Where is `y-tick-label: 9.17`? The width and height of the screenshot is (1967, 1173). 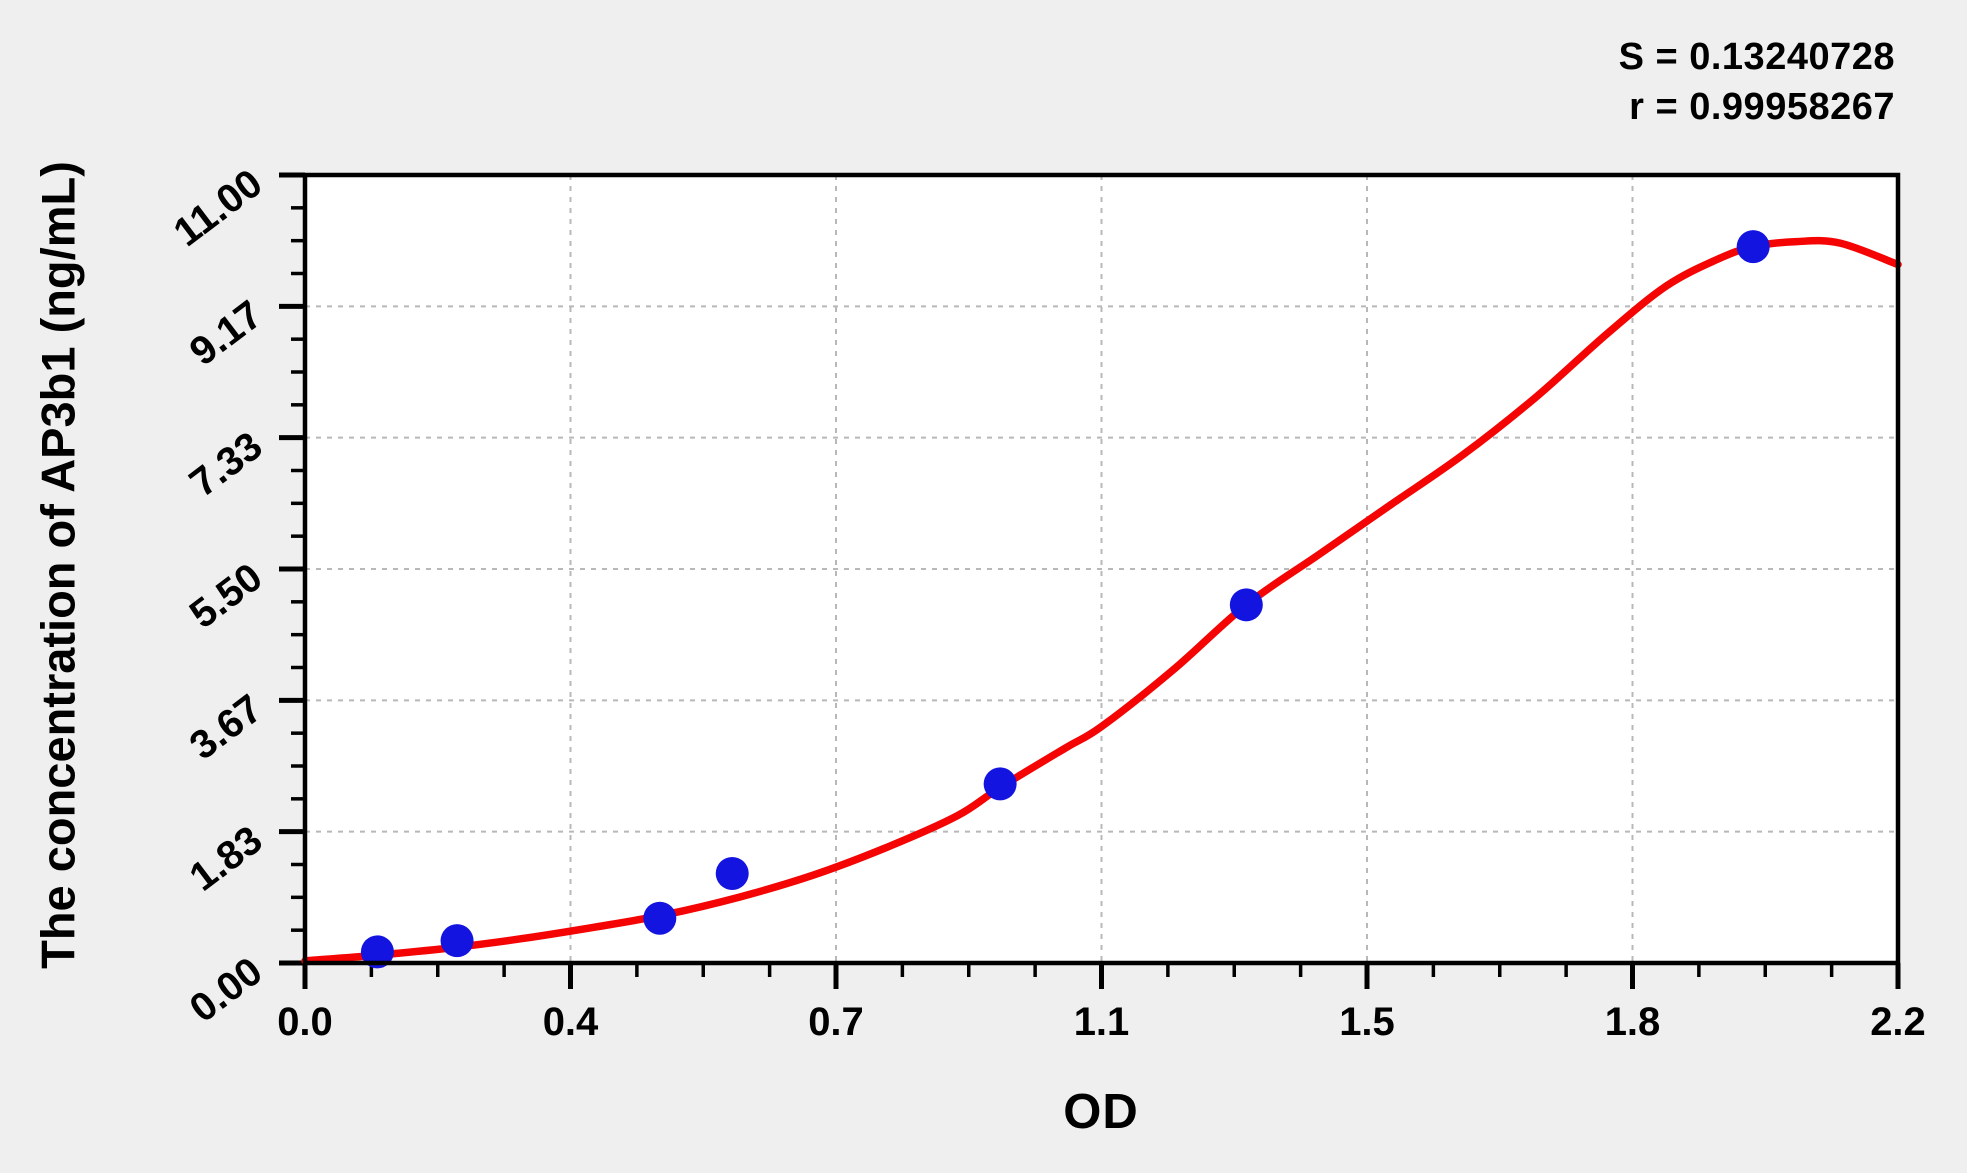 y-tick-label: 9.17 is located at coordinates (226, 333).